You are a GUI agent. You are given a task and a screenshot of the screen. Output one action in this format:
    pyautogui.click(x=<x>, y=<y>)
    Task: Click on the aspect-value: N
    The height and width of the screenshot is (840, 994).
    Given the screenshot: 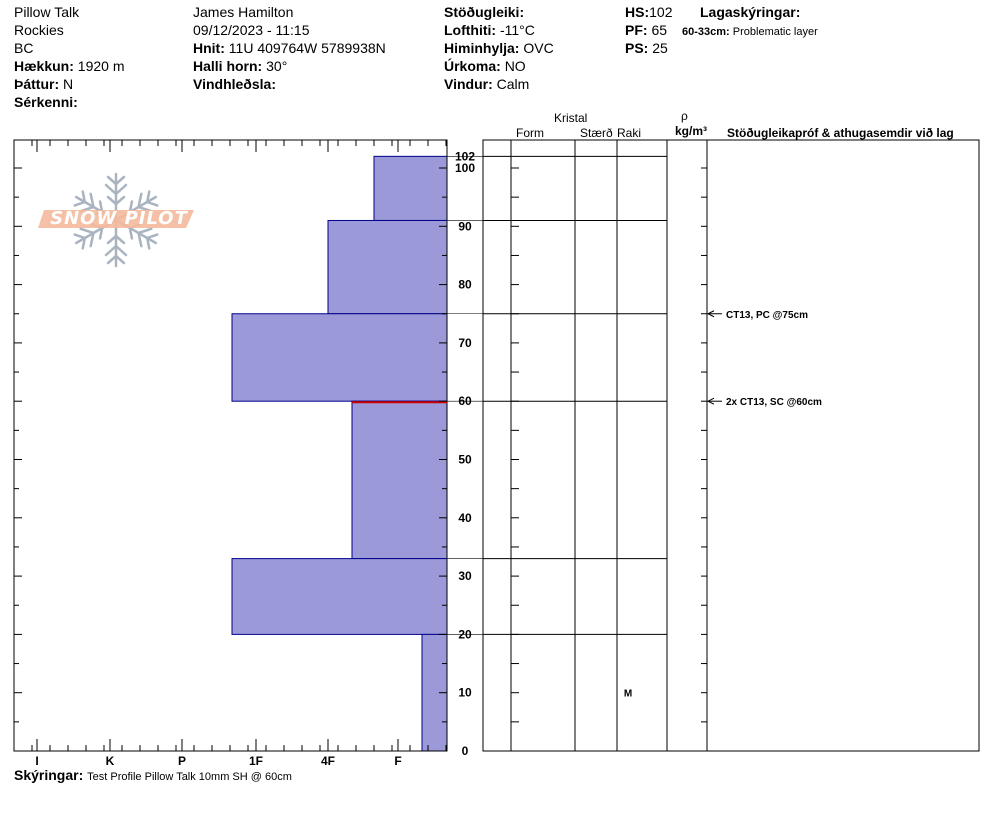 What is the action you would take?
    pyautogui.click(x=68, y=84)
    